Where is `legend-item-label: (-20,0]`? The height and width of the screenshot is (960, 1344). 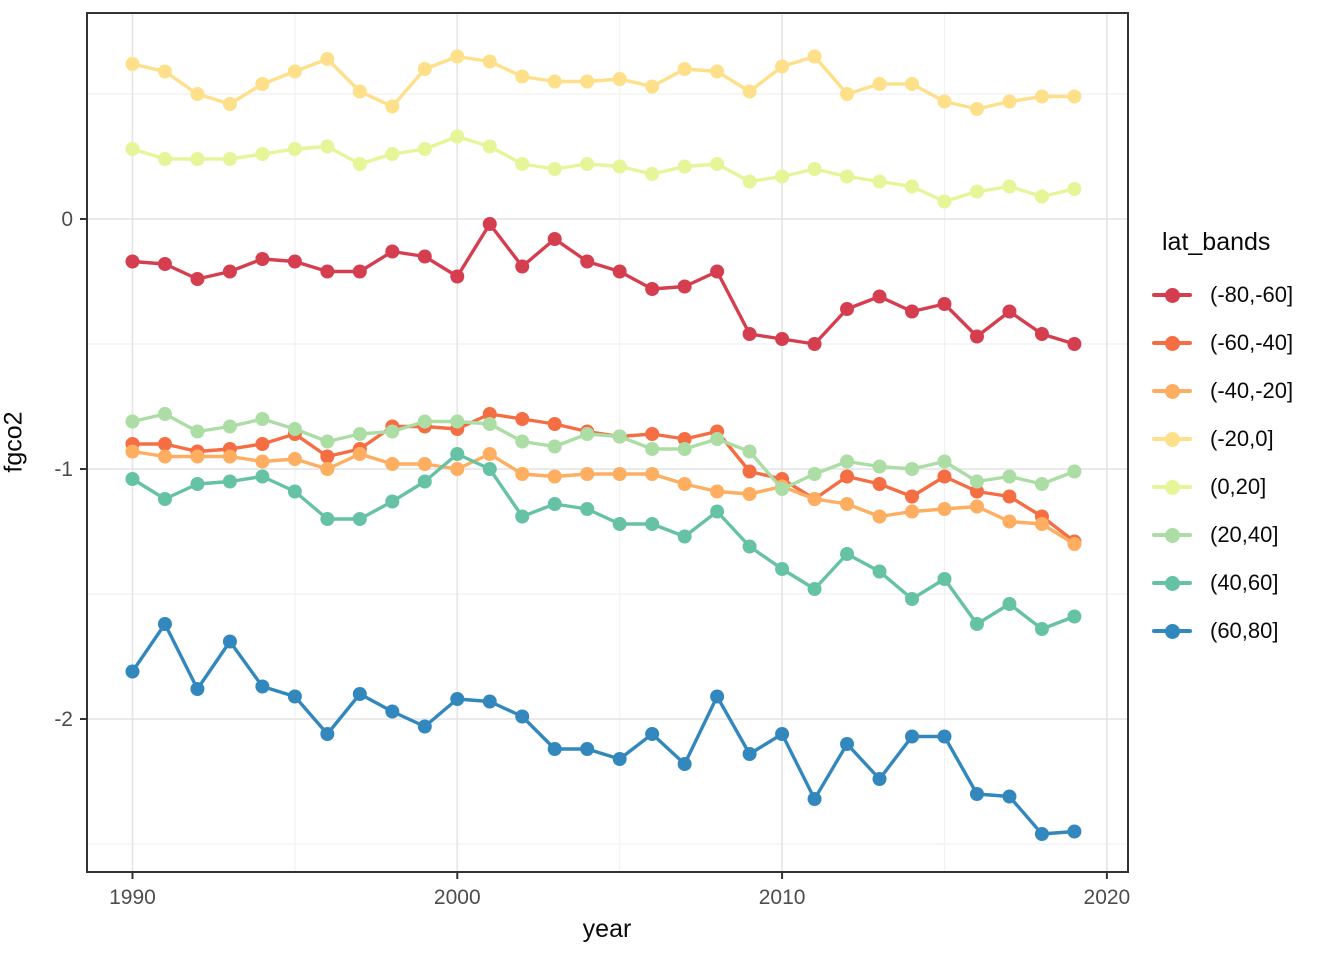 legend-item-label: (-20,0] is located at coordinates (1242, 438).